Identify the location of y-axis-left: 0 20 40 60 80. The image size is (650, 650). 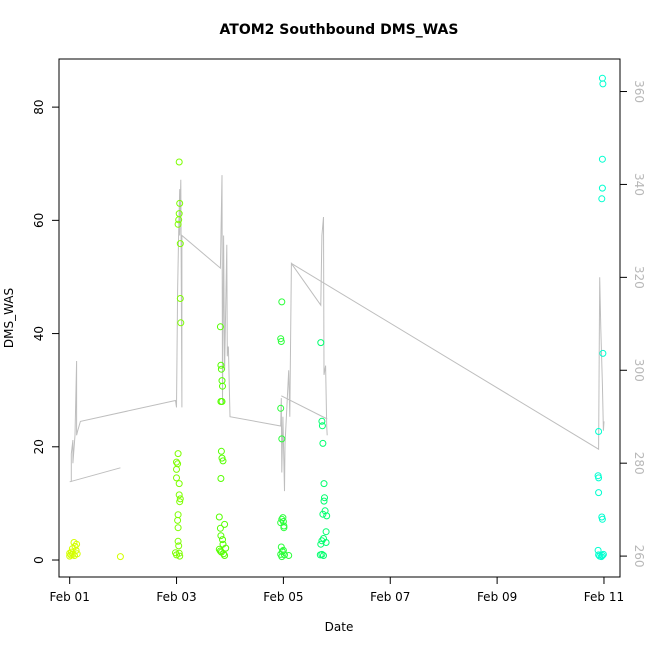
(46, 331).